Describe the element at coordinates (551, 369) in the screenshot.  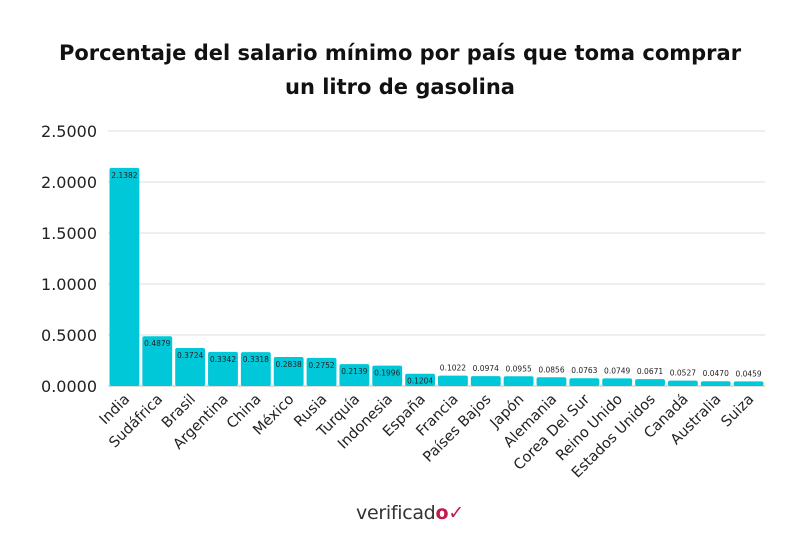
I see `data-label: 0.0856` at that location.